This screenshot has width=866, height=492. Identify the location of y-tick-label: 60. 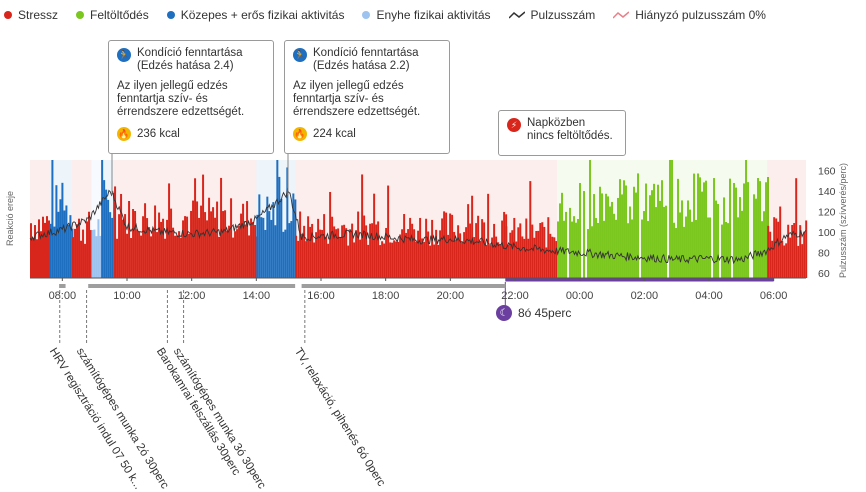
(824, 274).